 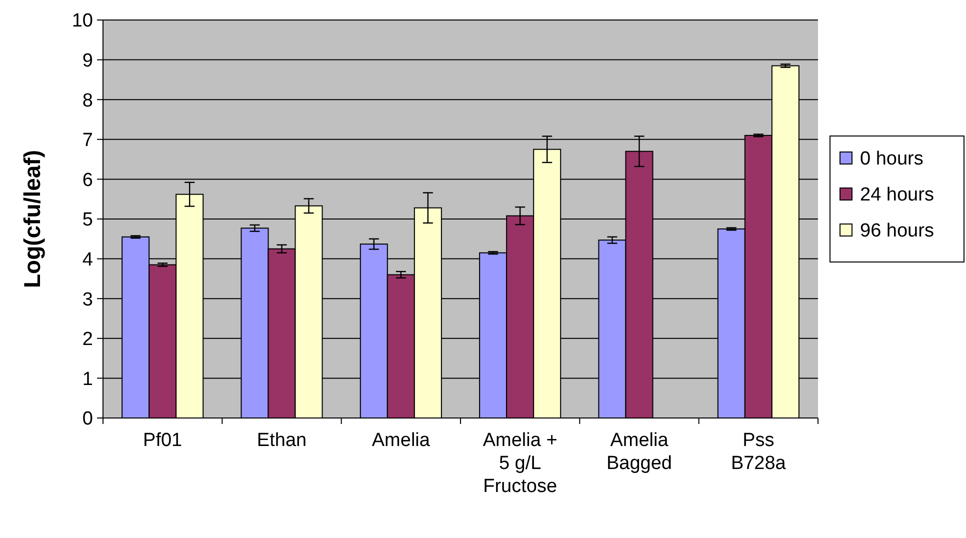 I want to click on legend-label: 0 hours, so click(x=892, y=159).